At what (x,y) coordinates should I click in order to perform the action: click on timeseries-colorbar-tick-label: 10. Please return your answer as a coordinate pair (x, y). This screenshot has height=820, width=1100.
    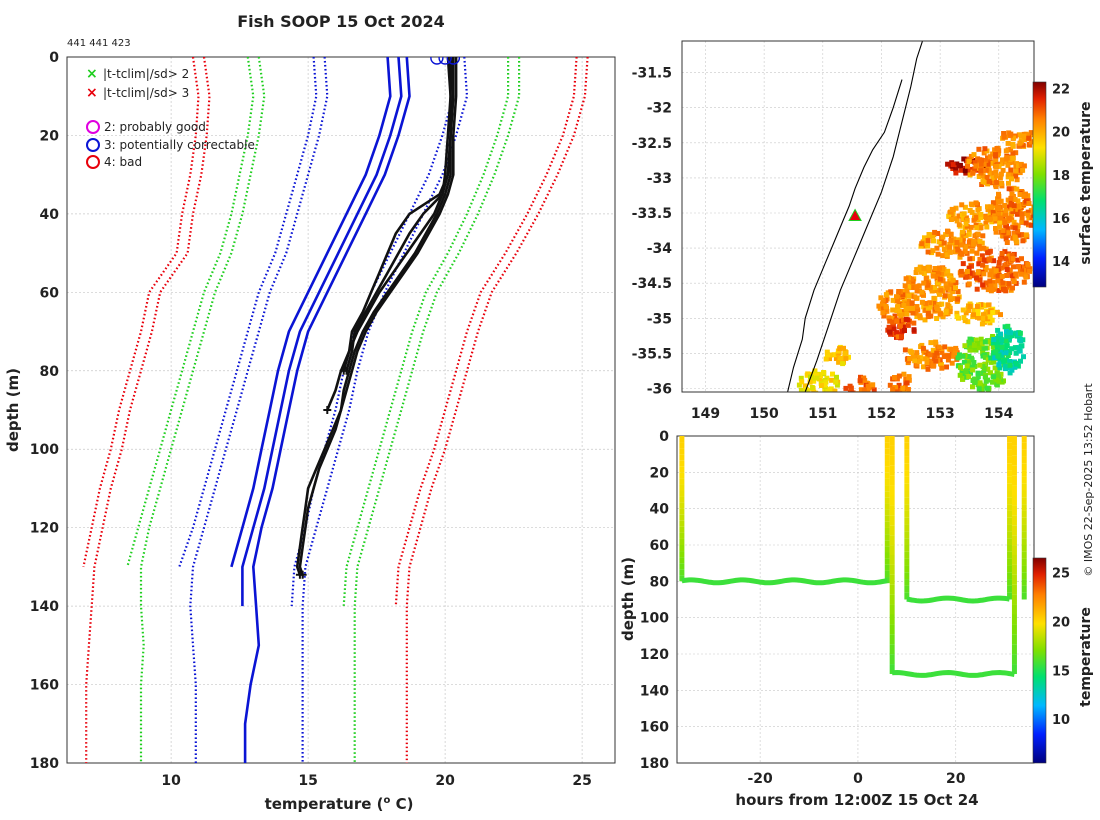
    Looking at the image, I should click on (1061, 720).